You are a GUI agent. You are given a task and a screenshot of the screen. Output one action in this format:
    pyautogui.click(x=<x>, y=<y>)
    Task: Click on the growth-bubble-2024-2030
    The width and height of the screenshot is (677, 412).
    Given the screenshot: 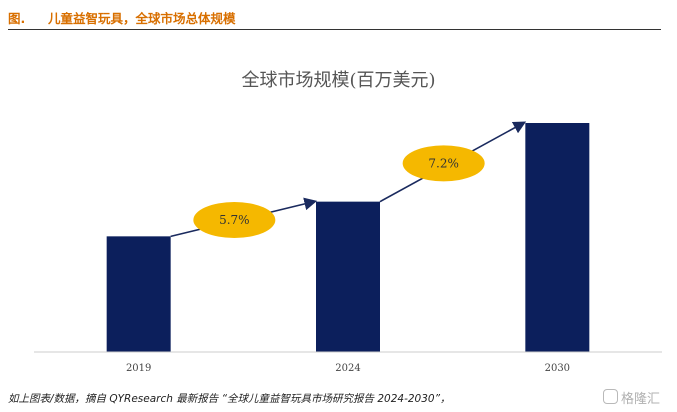 What is the action you would take?
    pyautogui.click(x=443, y=163)
    